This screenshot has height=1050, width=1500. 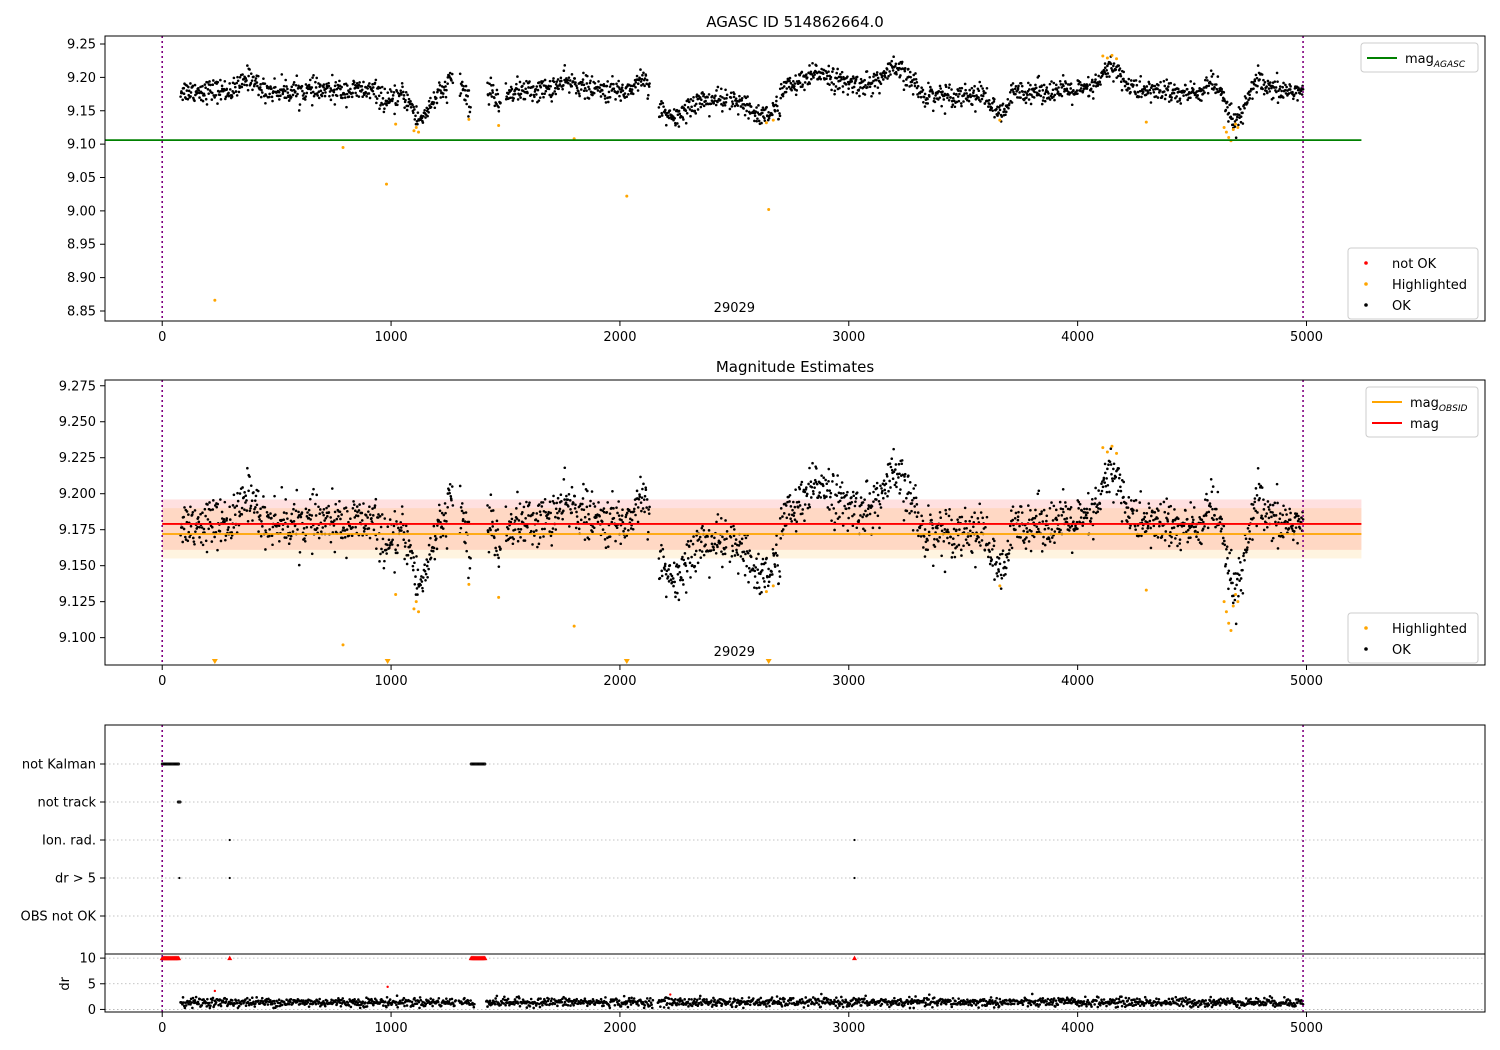 I want to click on x-tick-label: 3000, so click(x=848, y=681).